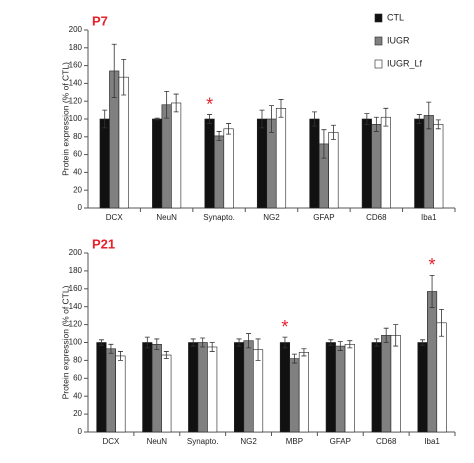  Describe the element at coordinates (248, 441) in the screenshot. I see `x-tick-label: NG2` at that location.